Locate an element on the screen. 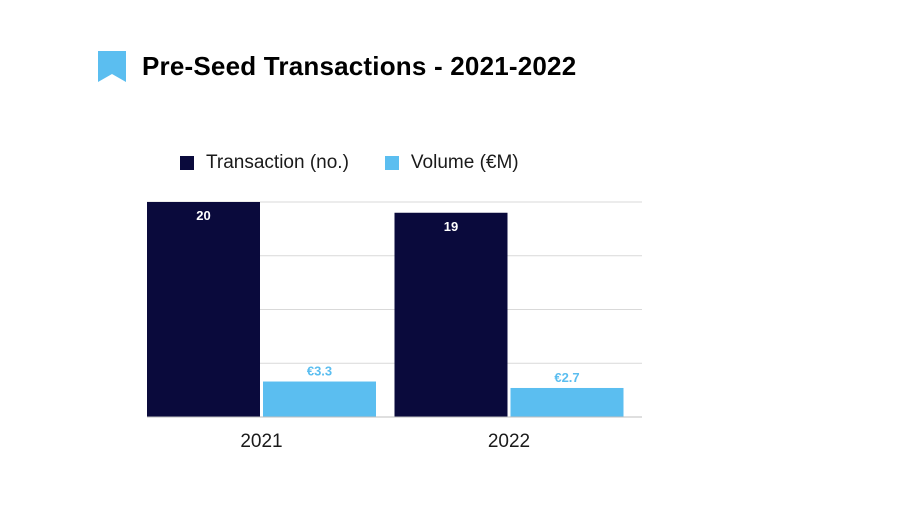 The height and width of the screenshot is (506, 900). x-tick-label: 2022 is located at coordinates (509, 441).